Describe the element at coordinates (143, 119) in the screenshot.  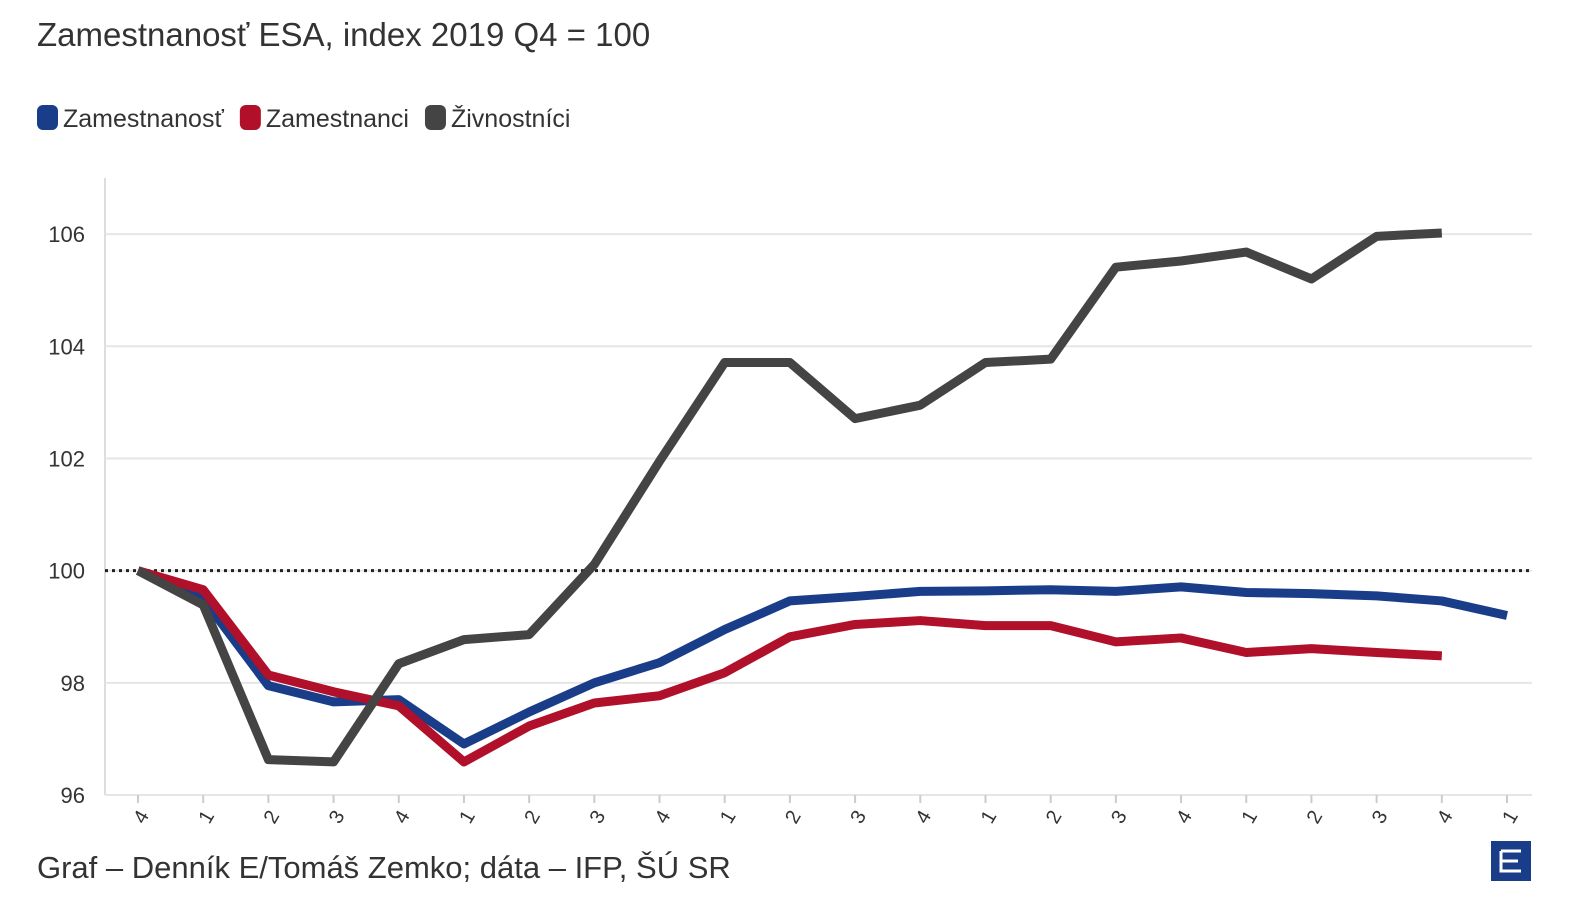
I see `legend-label: Zamestnanosť` at that location.